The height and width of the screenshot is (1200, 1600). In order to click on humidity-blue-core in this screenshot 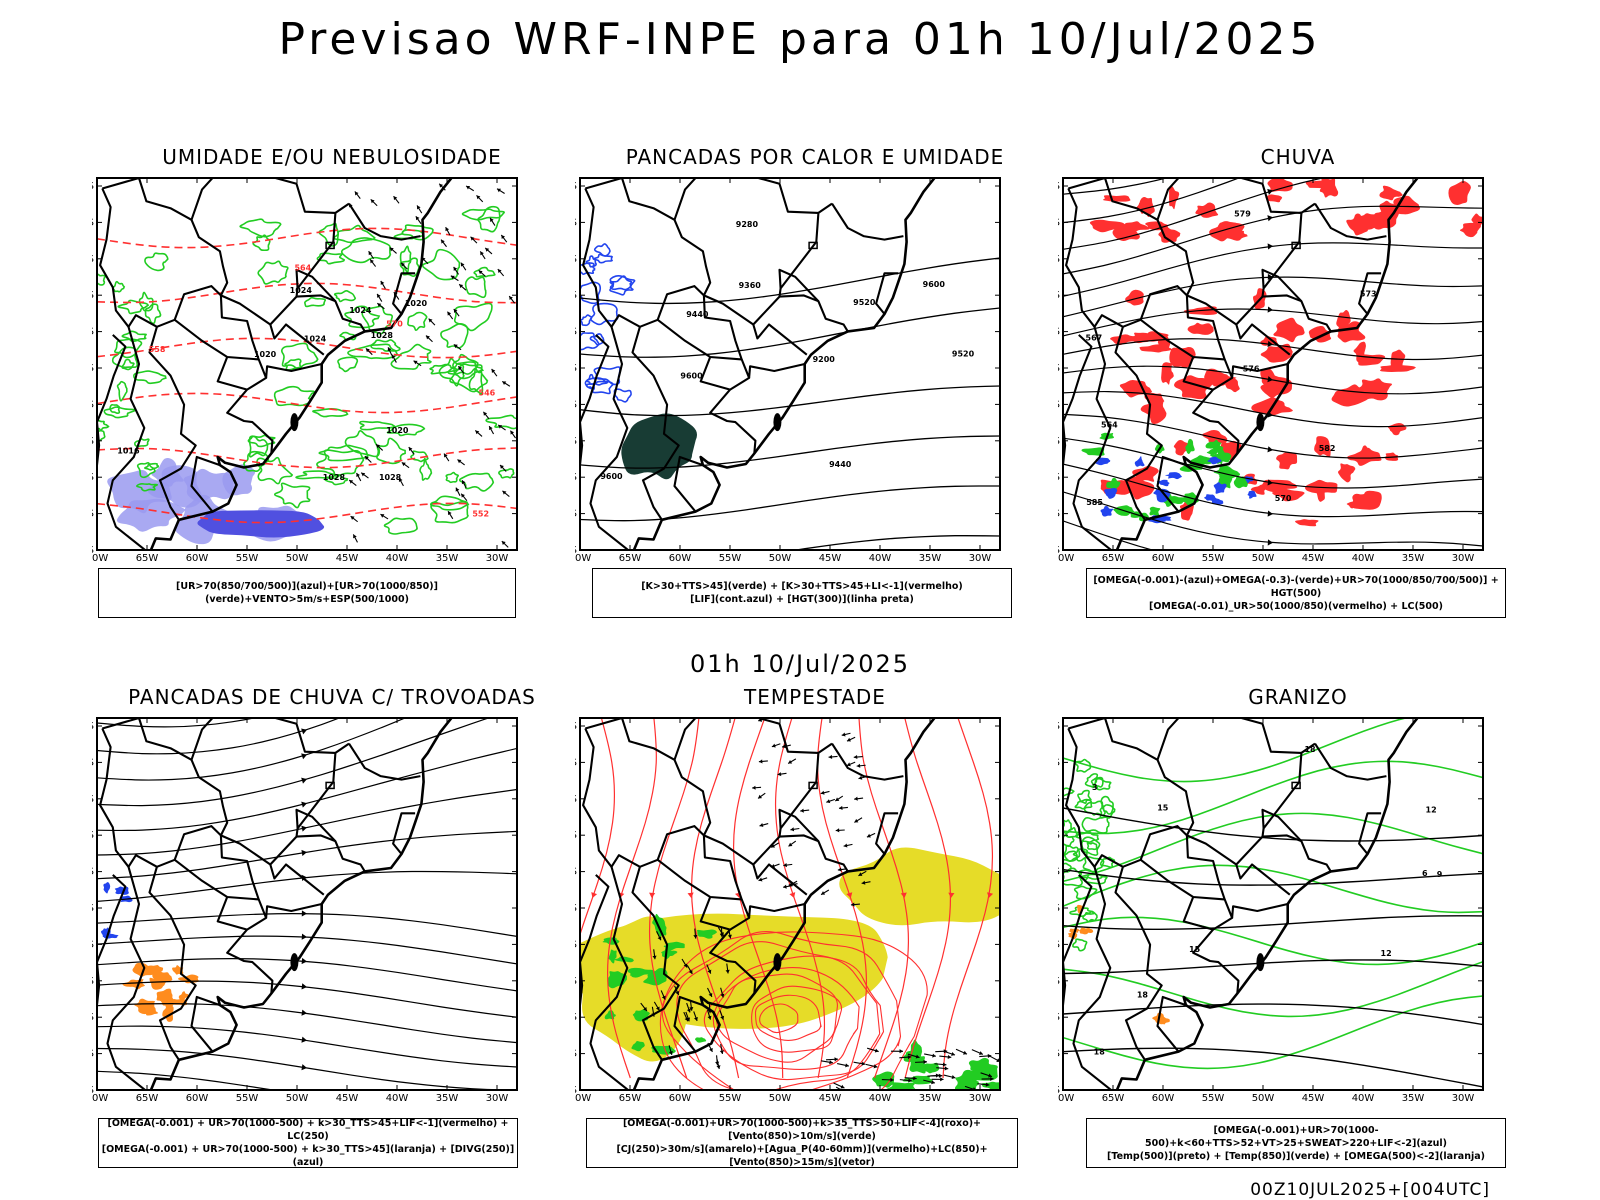, I will do `click(261, 524)`.